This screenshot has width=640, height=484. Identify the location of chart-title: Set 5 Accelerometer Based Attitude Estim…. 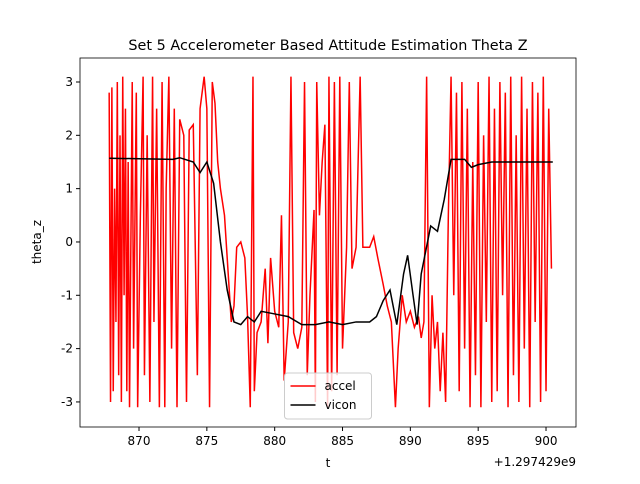
(327, 46).